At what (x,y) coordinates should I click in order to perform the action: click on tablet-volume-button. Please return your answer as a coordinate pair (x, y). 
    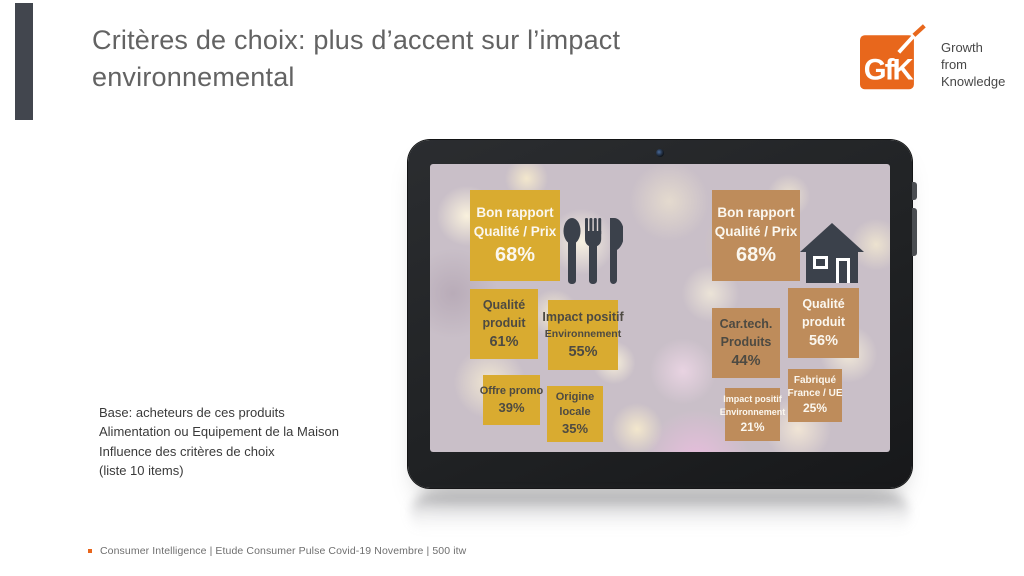
    Looking at the image, I should click on (914, 232).